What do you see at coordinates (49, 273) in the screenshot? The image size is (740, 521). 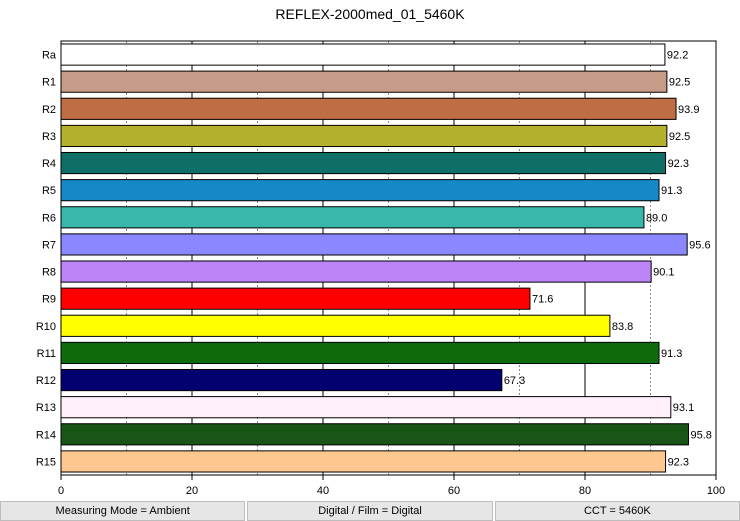 I see `y-tick-label: R8` at bounding box center [49, 273].